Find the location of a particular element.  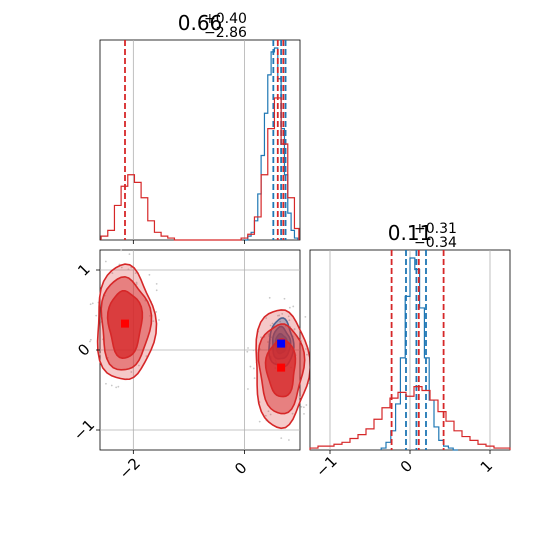

marginal-1-histograms is located at coordinates (200, 140).